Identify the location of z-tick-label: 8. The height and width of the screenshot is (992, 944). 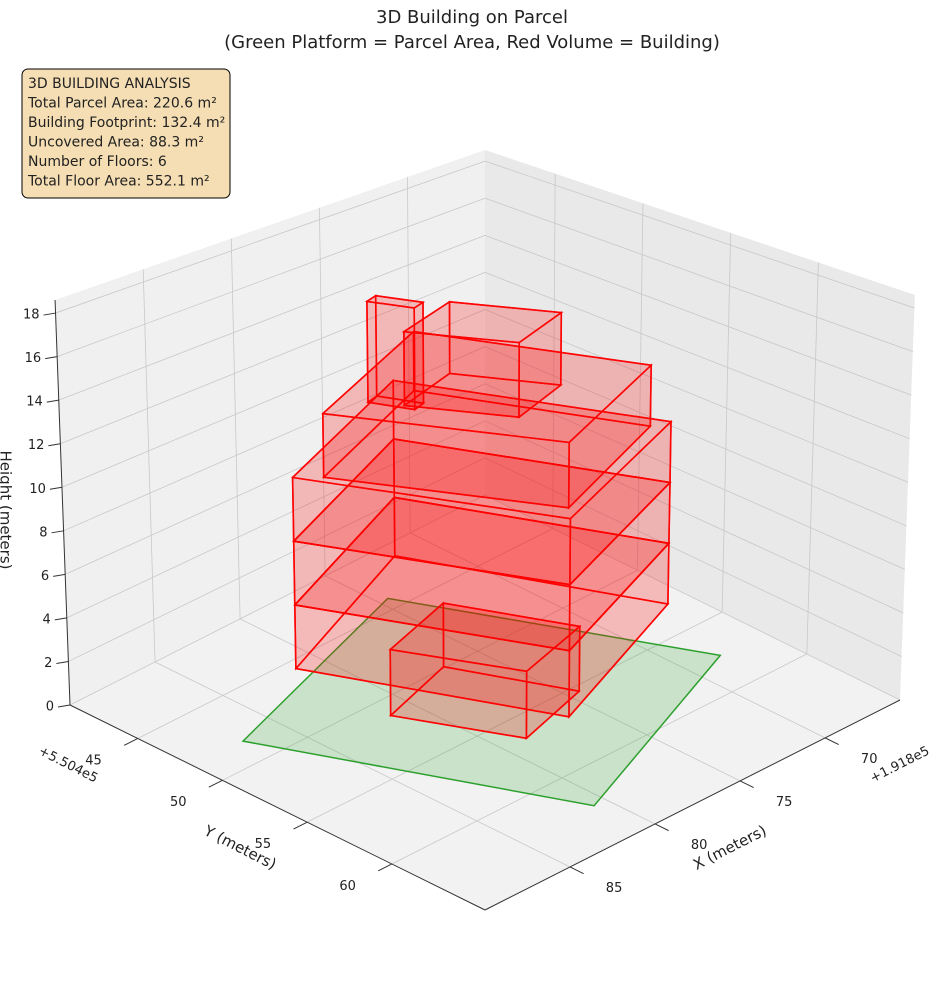
(43, 532).